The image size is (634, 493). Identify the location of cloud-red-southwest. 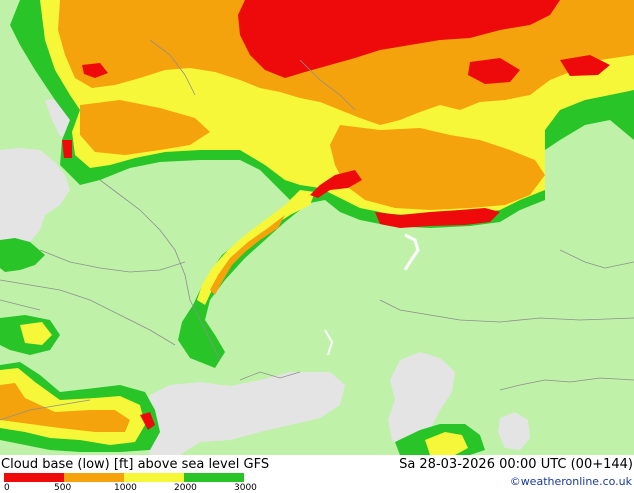
(147, 421).